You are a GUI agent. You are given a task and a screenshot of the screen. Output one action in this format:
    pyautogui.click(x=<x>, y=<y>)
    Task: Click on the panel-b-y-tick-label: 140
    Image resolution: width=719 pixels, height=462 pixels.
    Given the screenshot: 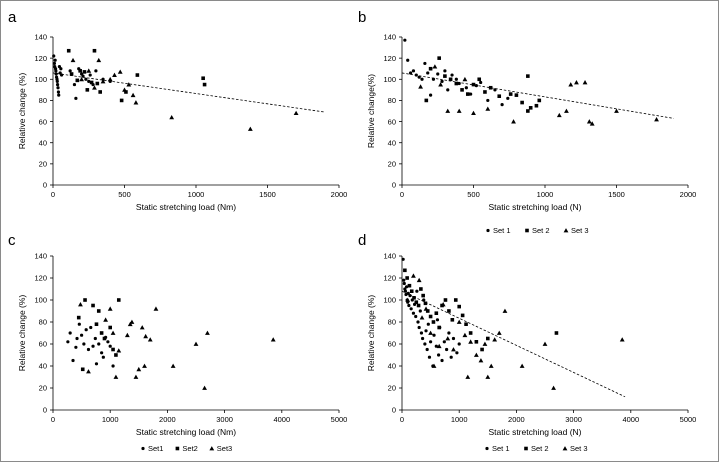 What is the action you would take?
    pyautogui.click(x=389, y=37)
    